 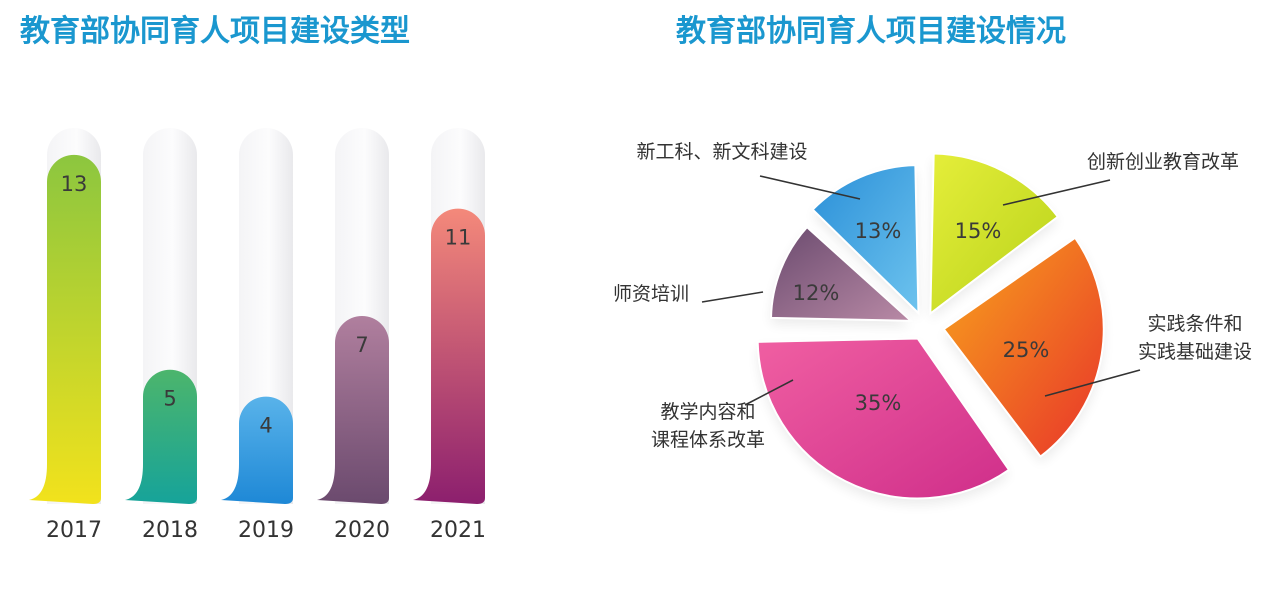 I want to click on slice-percent-label: 13%, so click(x=878, y=231).